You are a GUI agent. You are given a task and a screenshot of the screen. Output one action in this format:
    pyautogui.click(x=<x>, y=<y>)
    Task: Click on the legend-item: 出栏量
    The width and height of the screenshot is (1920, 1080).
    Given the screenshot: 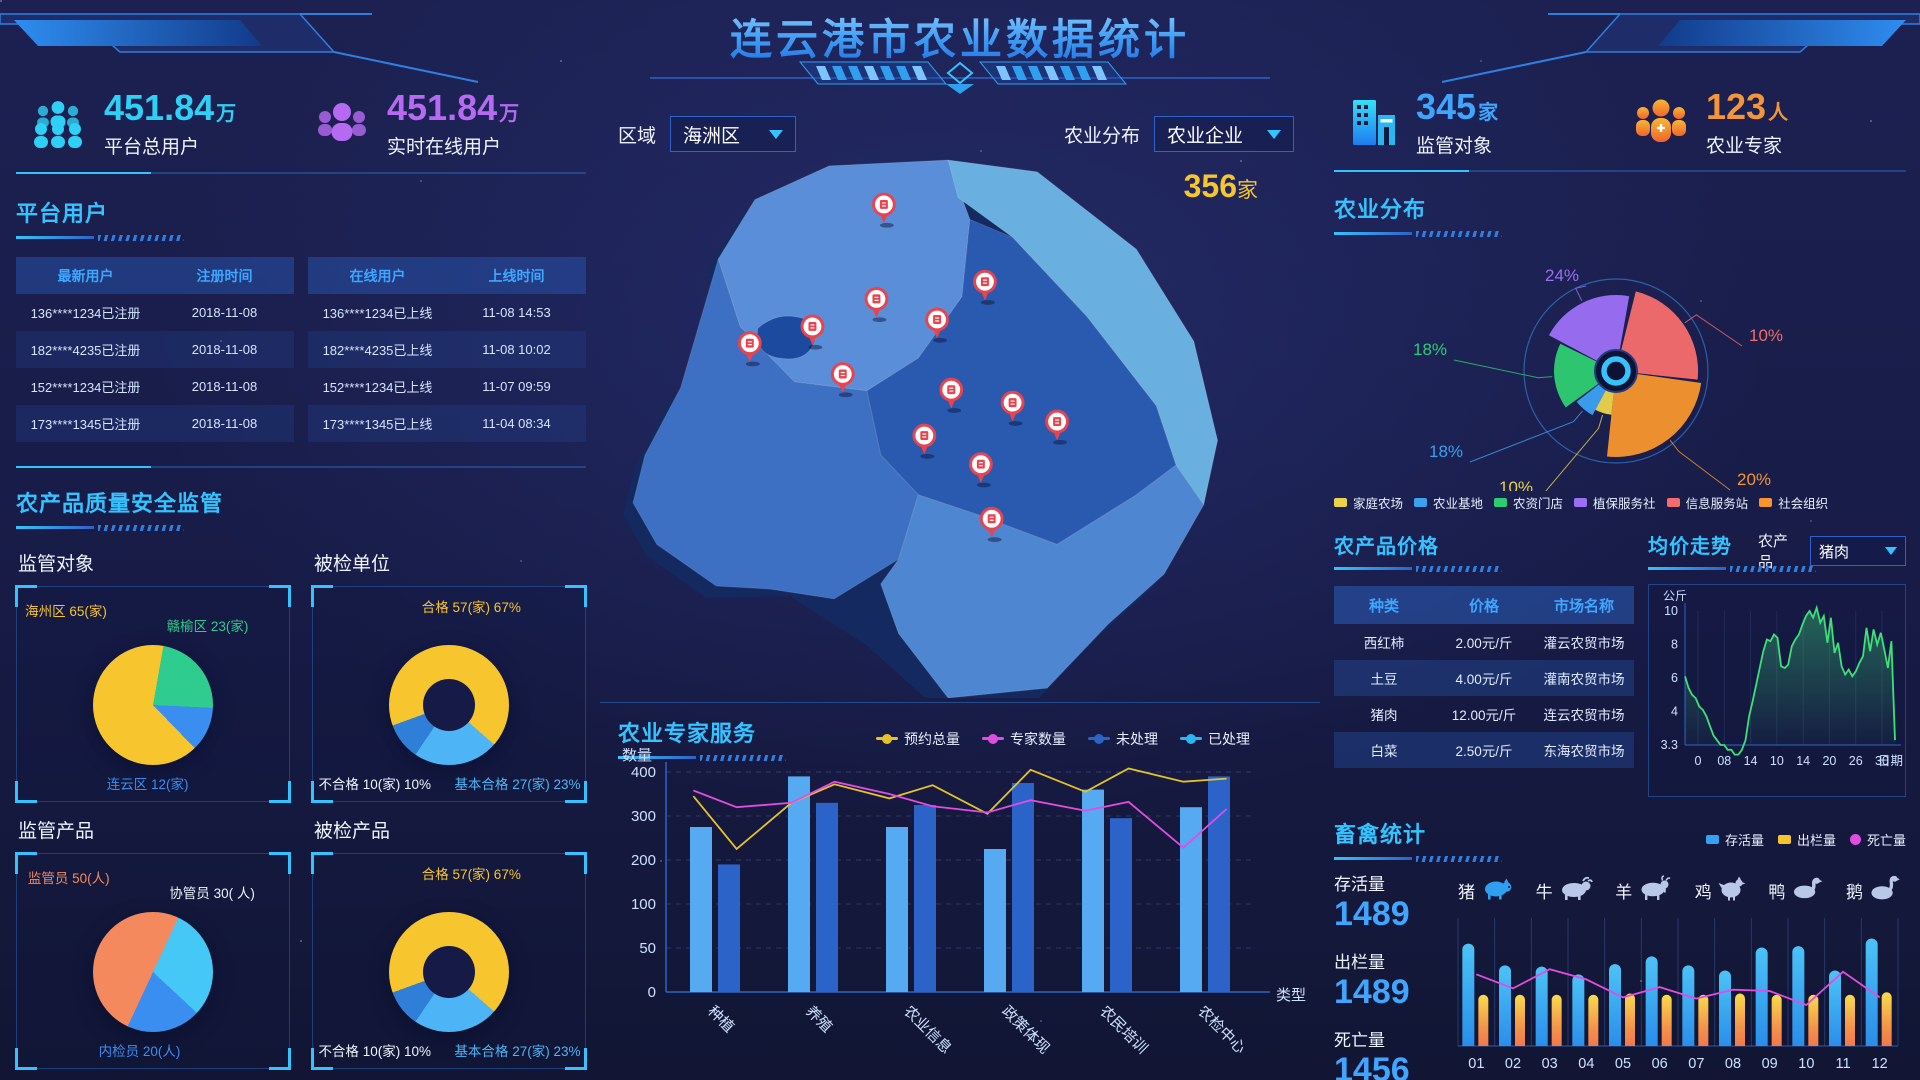 What is the action you would take?
    pyautogui.click(x=1806, y=839)
    